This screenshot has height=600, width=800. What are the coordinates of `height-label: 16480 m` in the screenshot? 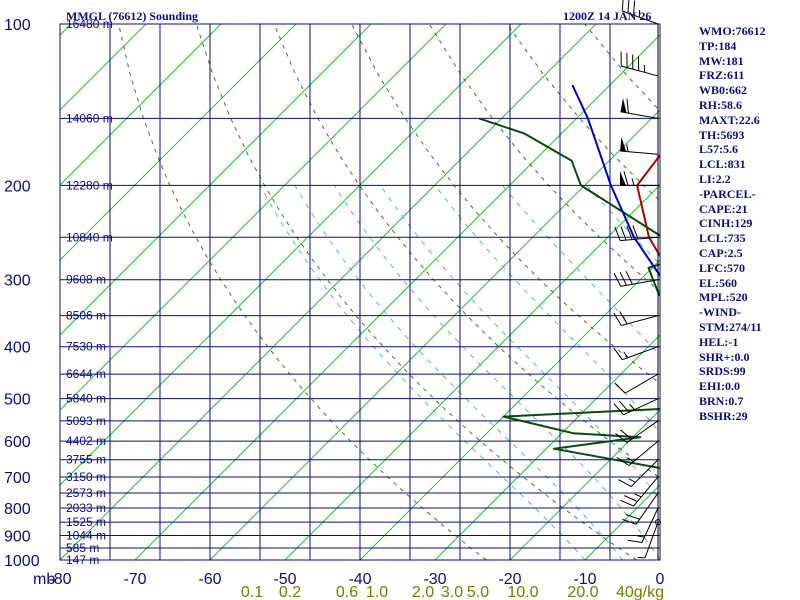 It's located at (89, 24).